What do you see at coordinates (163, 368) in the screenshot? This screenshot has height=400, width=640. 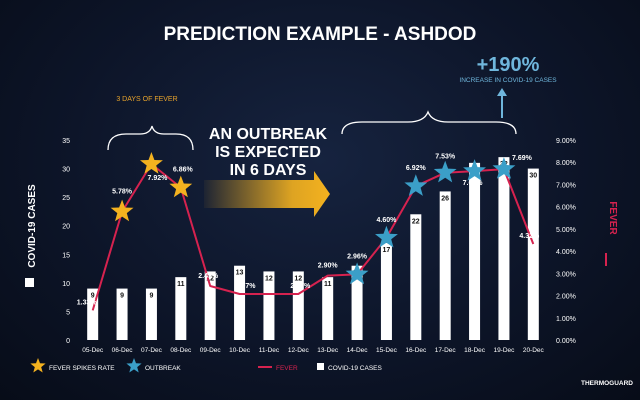 I see `legend-outbreak-label: OUTBREAK` at bounding box center [163, 368].